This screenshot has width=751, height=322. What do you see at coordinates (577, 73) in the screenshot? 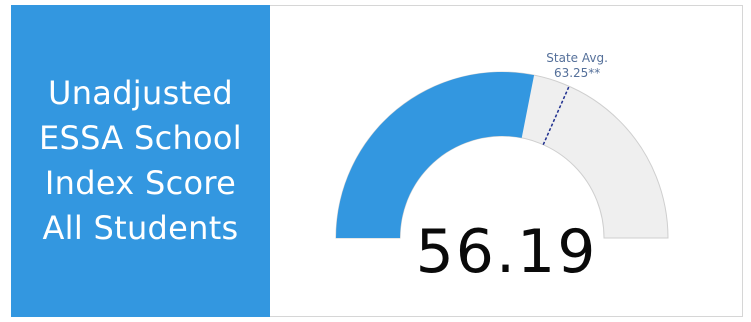
I see `state-avg-value: 63.25**` at bounding box center [577, 73].